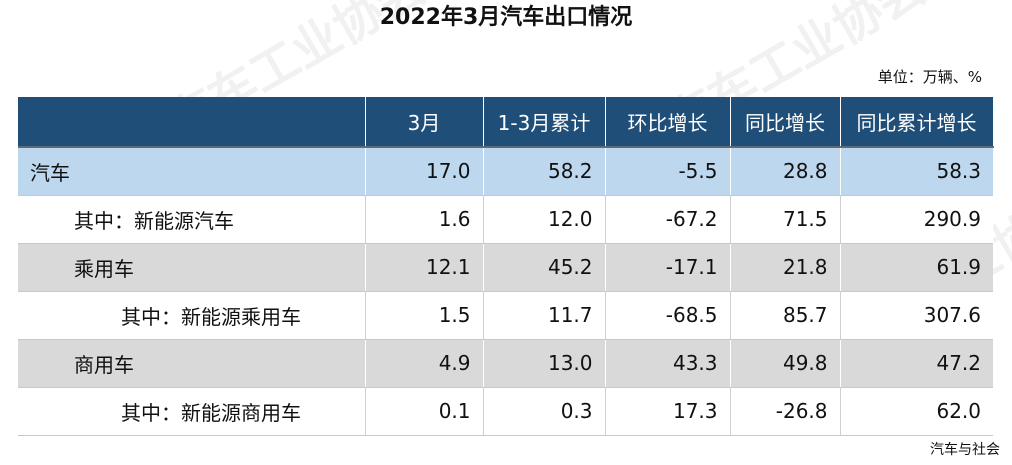 Image resolution: width=1012 pixels, height=465 pixels. What do you see at coordinates (916, 219) in the screenshot?
I see `table-cell: 290.9` at bounding box center [916, 219].